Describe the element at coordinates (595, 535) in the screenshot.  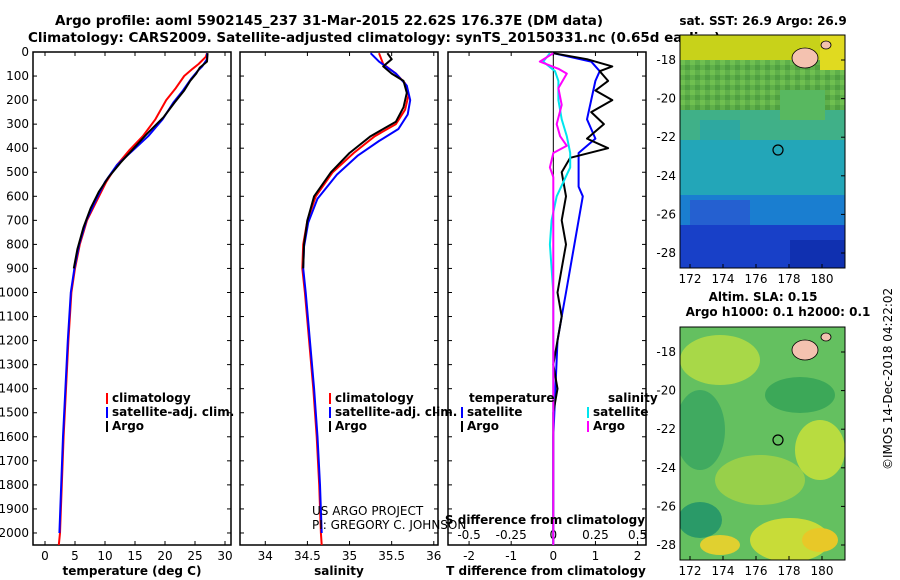
I see `s-tick-label: 0.25` at that location.